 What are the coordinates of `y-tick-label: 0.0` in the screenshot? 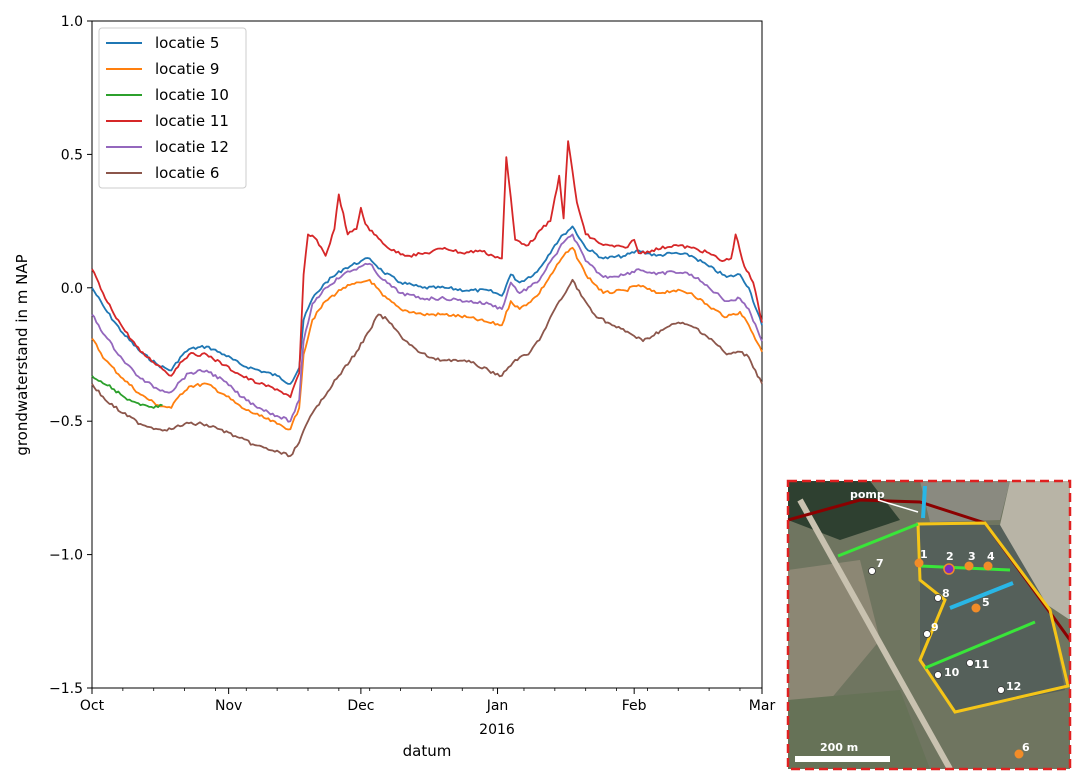 It's located at (72, 289).